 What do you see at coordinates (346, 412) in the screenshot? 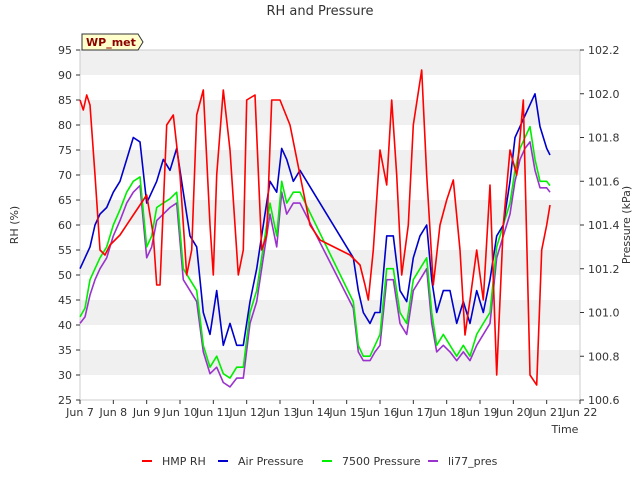
I see `x-tick-label: Jun 15` at bounding box center [346, 412].